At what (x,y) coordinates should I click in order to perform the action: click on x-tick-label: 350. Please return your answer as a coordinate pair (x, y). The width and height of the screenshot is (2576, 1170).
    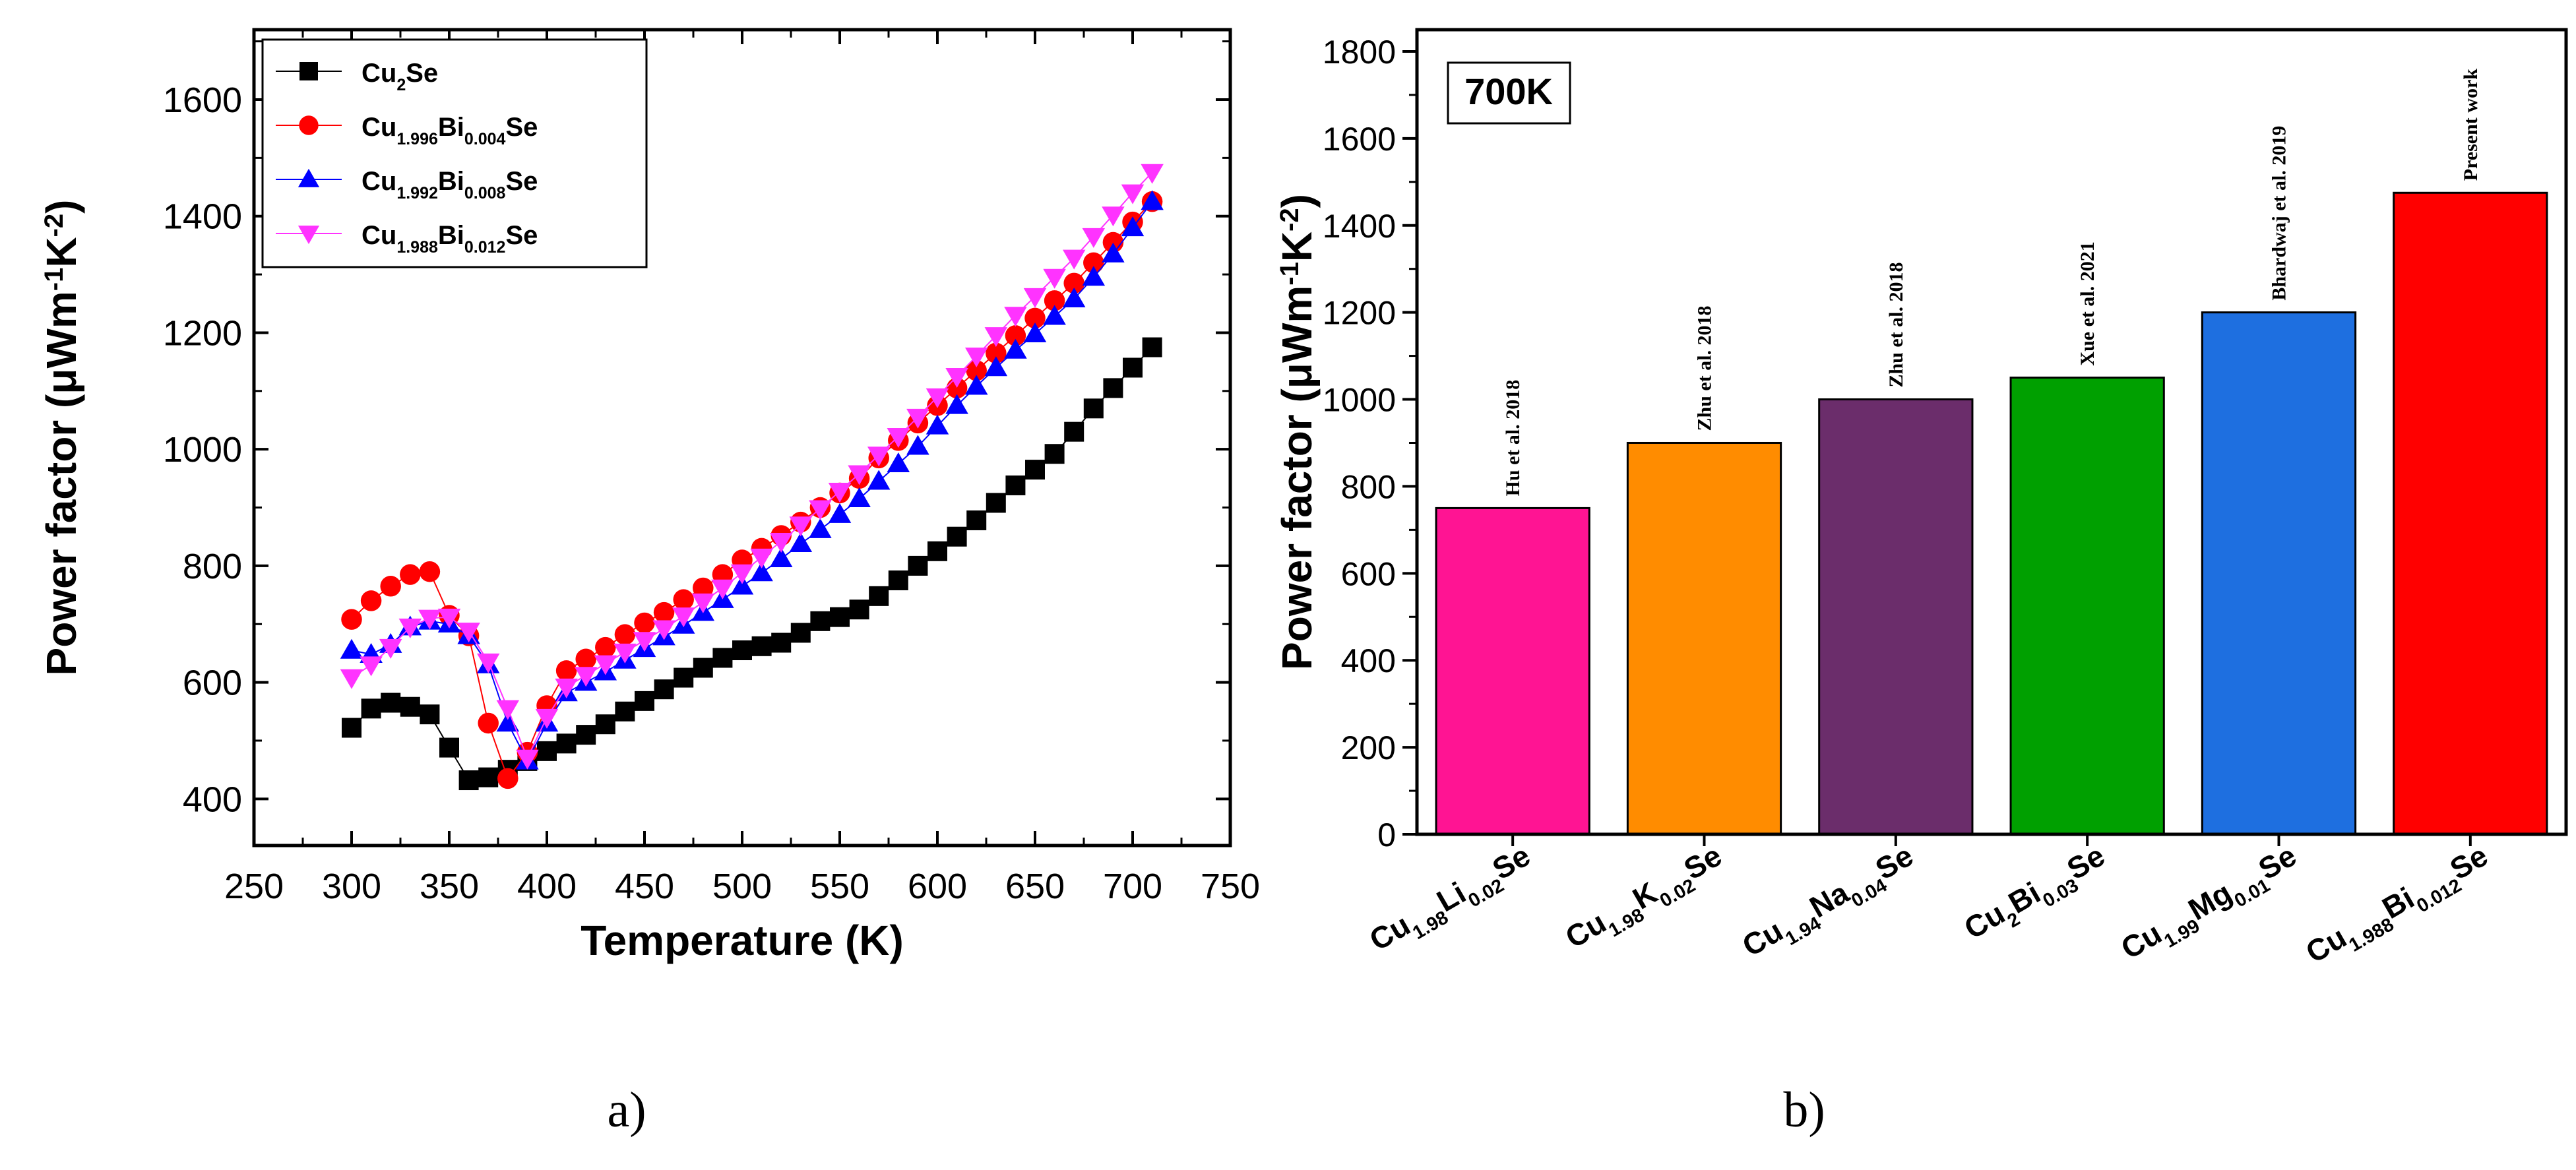
    Looking at the image, I should click on (449, 886).